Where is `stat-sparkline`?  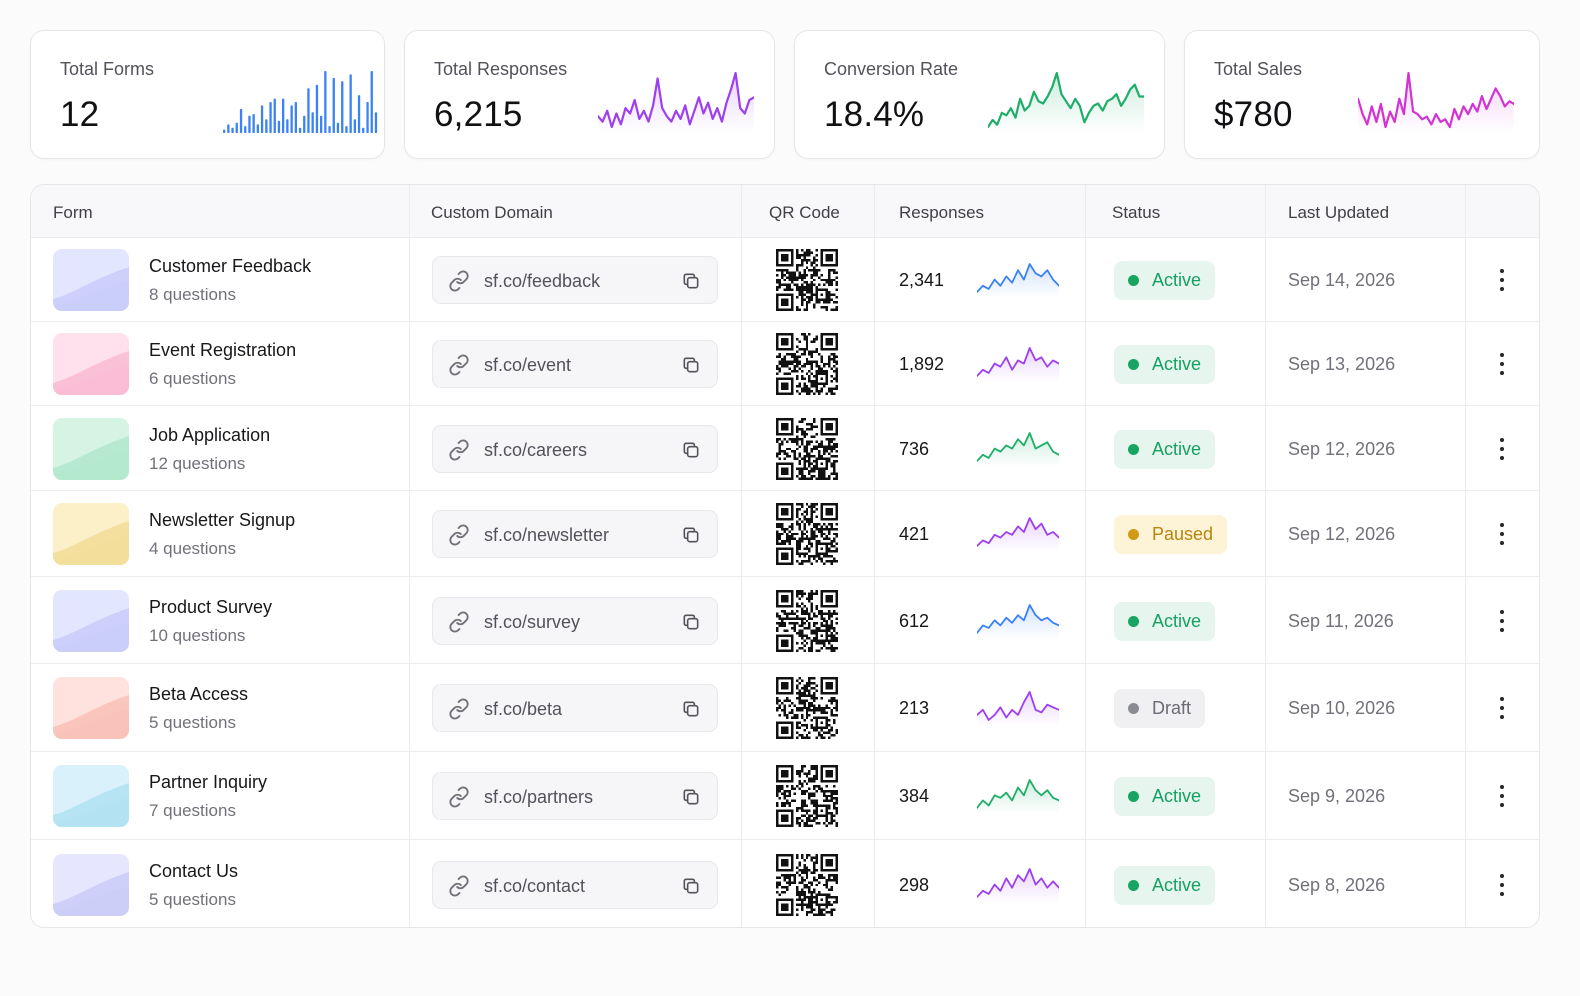
stat-sparkline is located at coordinates (1436, 102).